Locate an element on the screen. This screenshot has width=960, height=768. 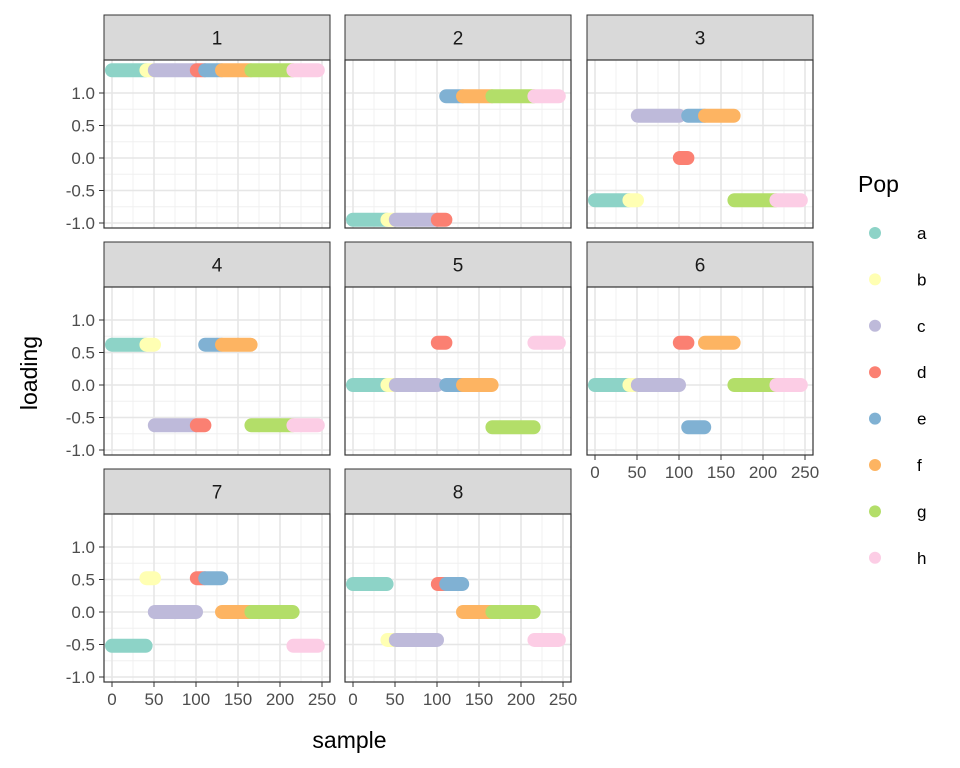
legend-label-f: f is located at coordinates (919, 465).